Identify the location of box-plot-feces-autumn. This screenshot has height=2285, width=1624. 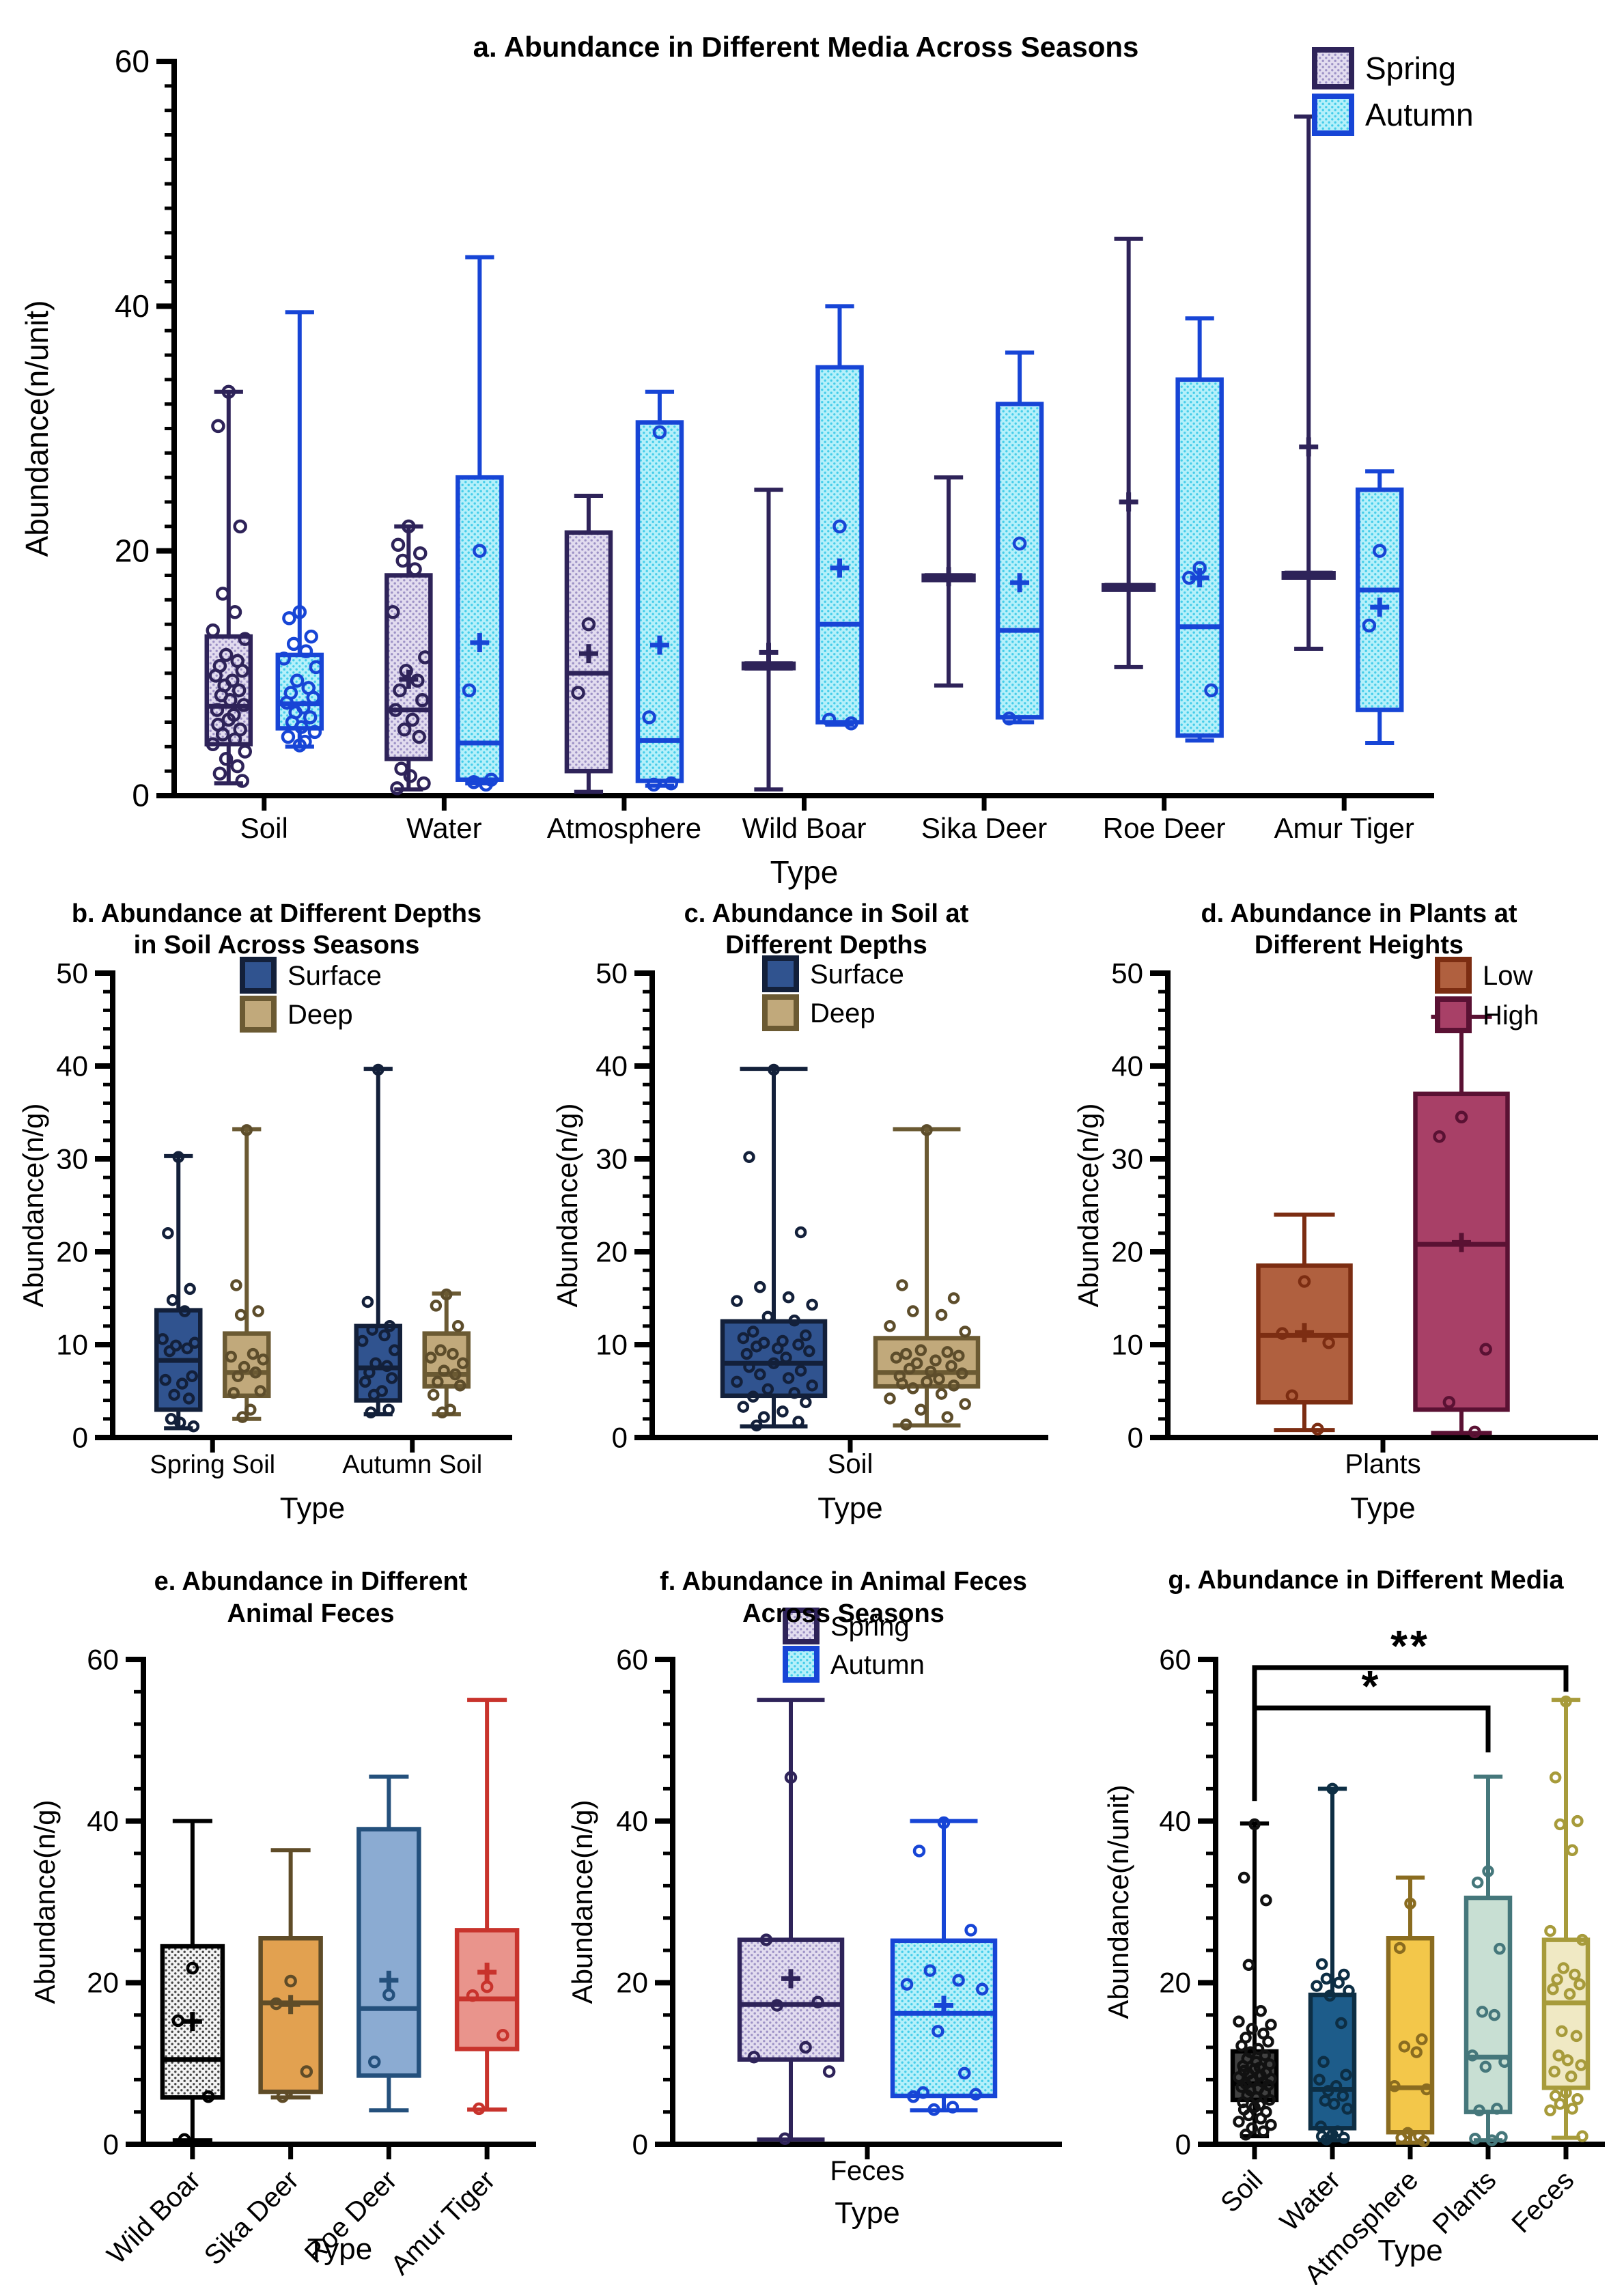
(944, 1966).